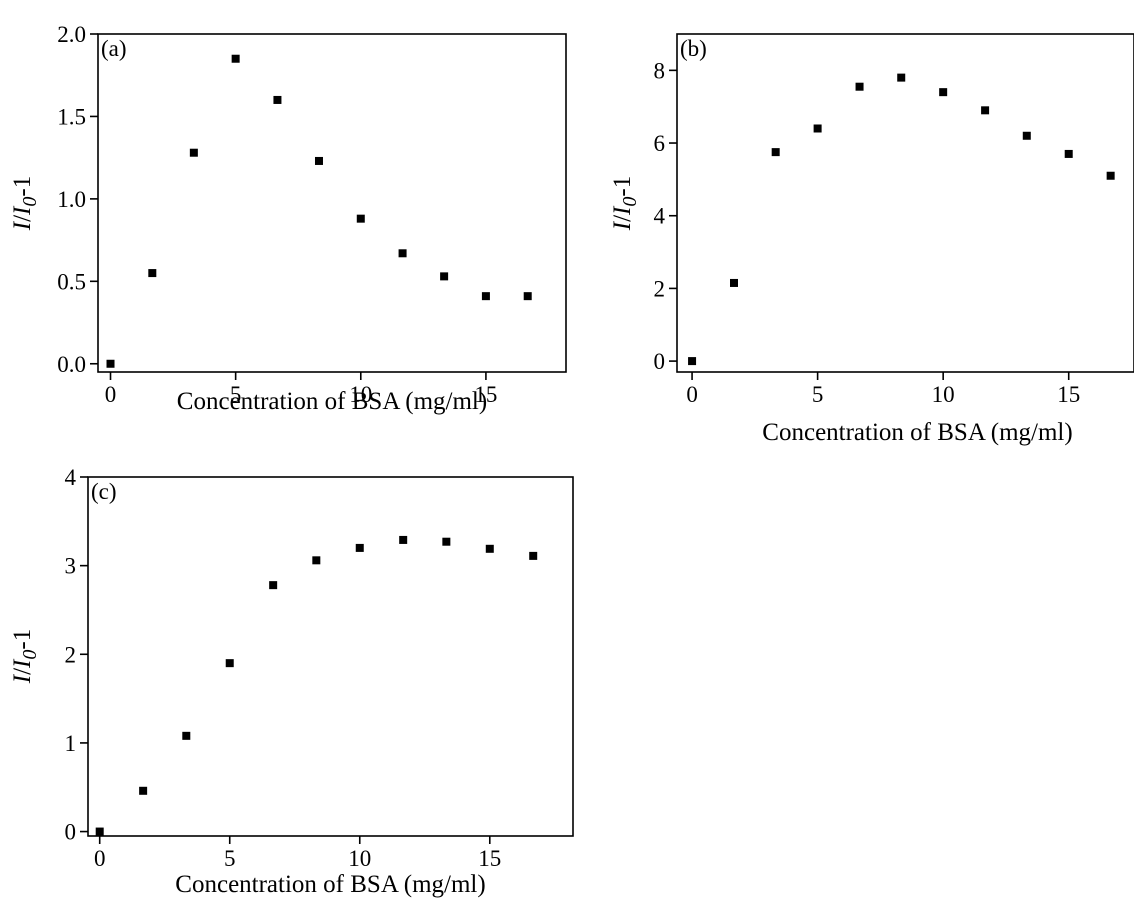 The image size is (1134, 908). Describe the element at coordinates (71, 364) in the screenshot. I see `y-tick-label-a-0: 0.0` at that location.